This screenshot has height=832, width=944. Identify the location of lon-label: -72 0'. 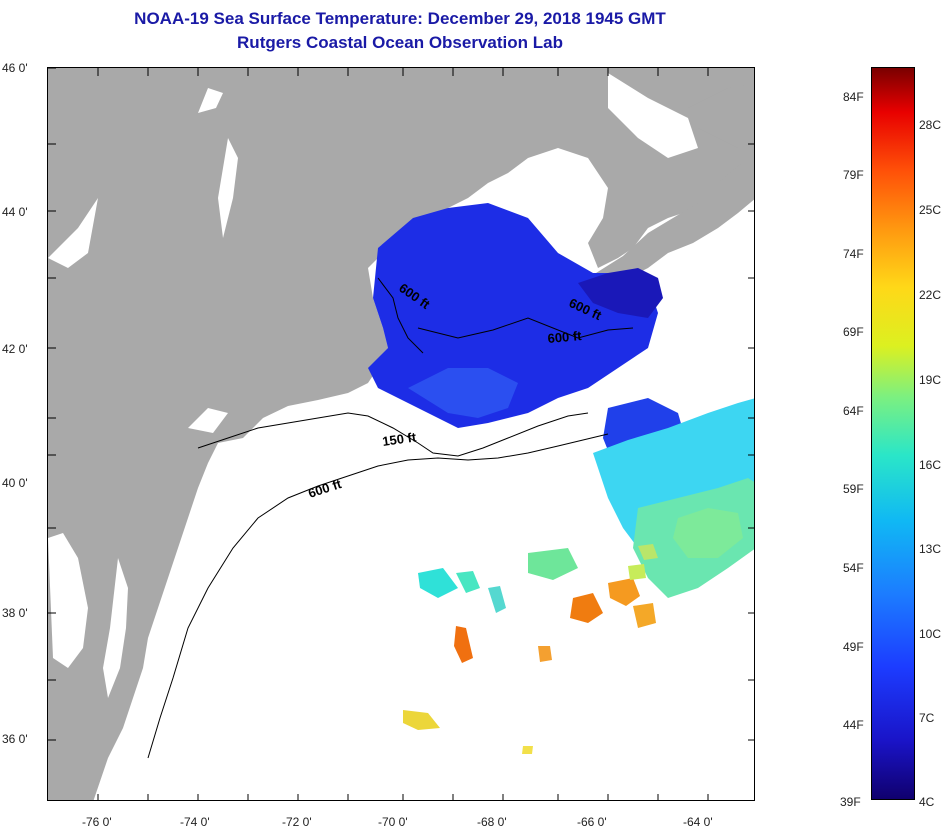
(297, 822).